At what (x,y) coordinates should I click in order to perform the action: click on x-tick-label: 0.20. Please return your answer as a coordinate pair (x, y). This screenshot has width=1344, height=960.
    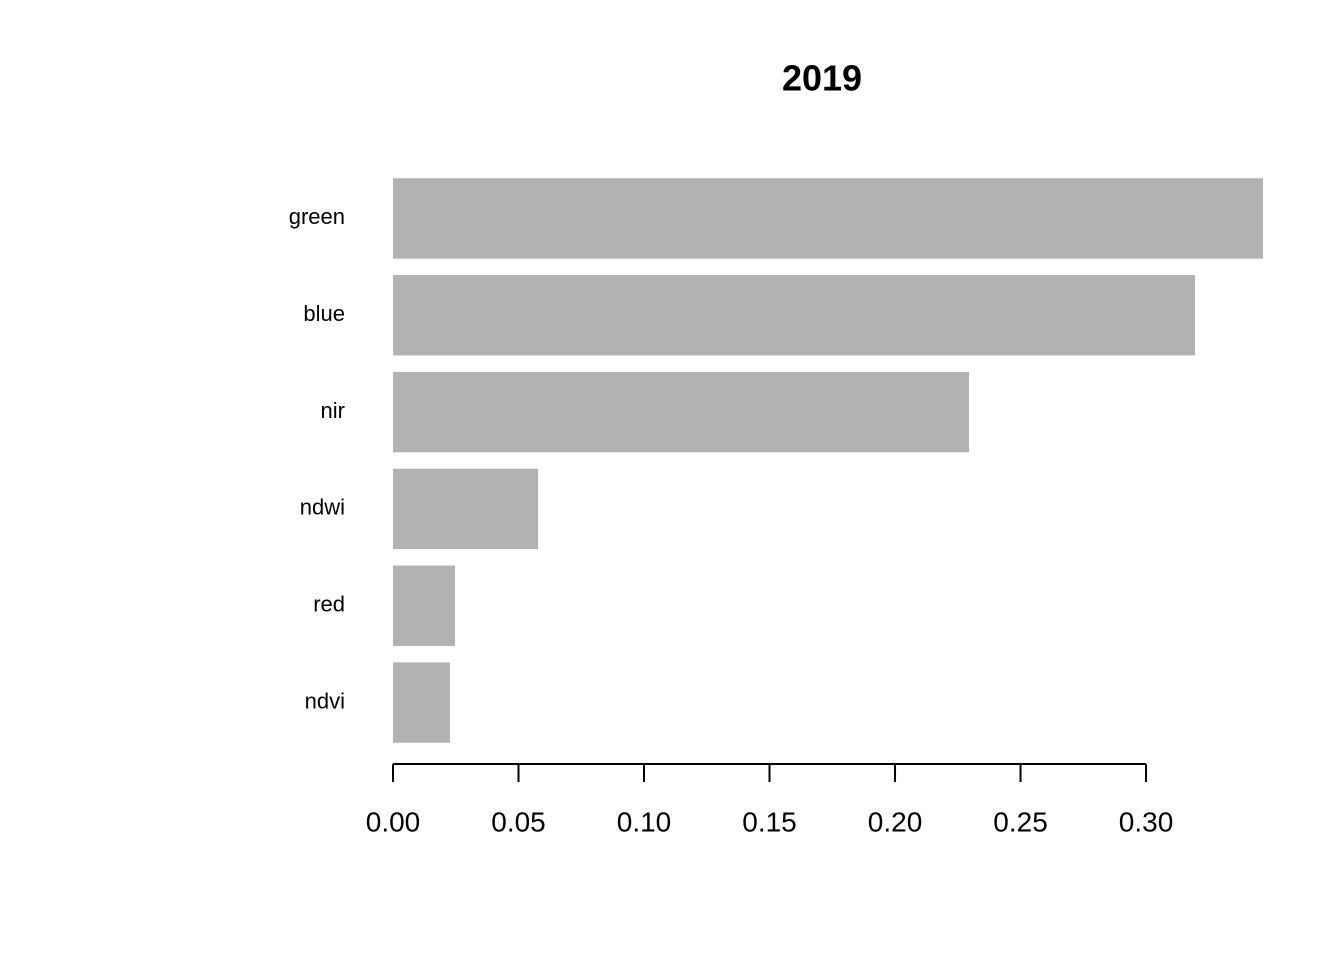
    Looking at the image, I should click on (895, 821).